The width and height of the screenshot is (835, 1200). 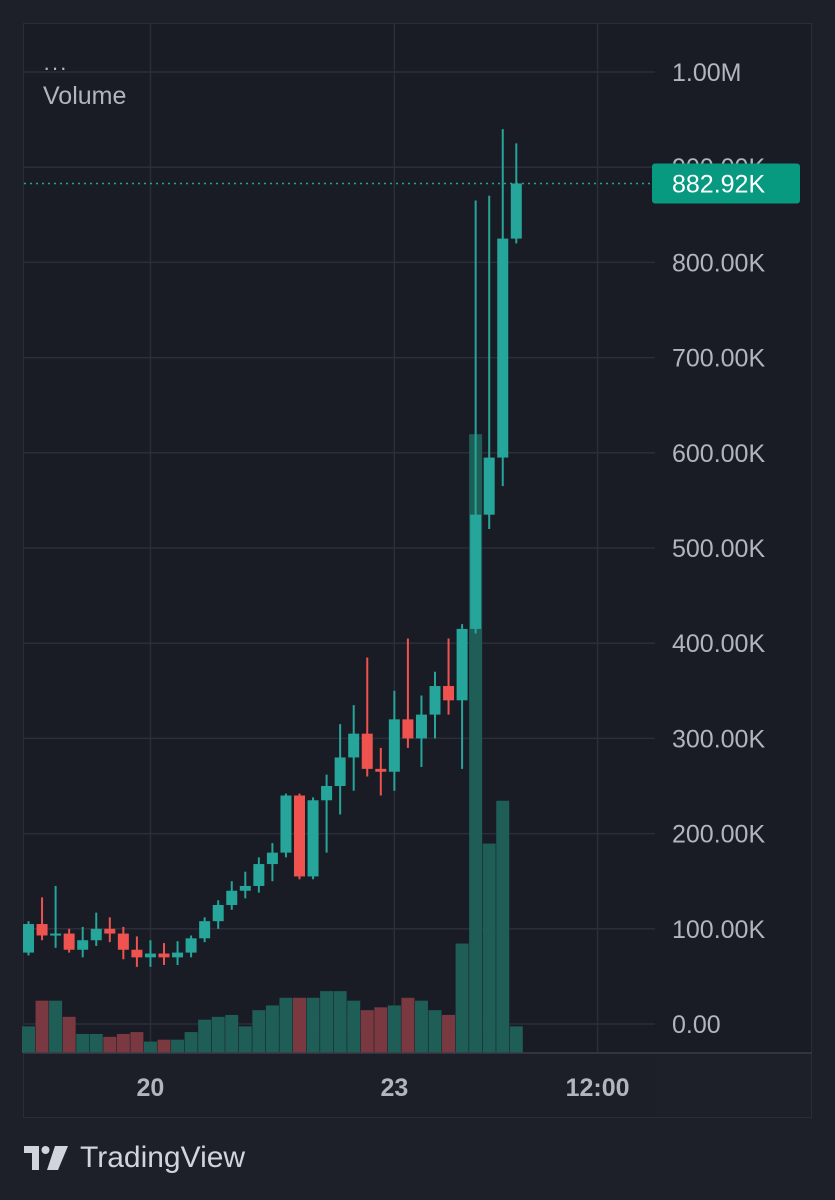 What do you see at coordinates (46, 1158) in the screenshot?
I see `tradingview-logo-icon` at bounding box center [46, 1158].